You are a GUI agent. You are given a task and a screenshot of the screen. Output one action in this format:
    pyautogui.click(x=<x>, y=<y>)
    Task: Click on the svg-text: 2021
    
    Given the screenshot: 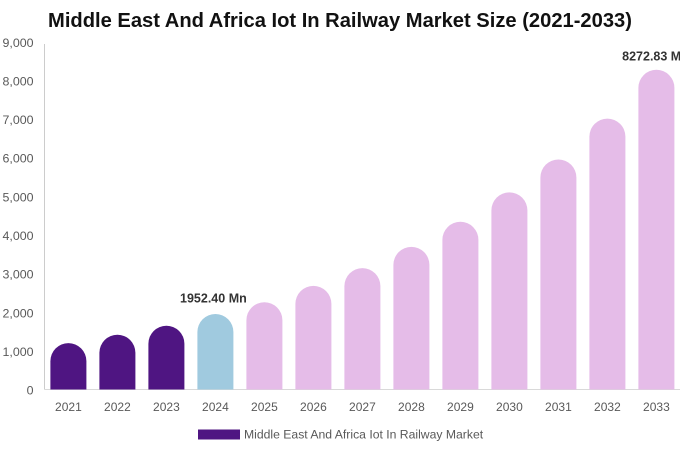 What is the action you would take?
    pyautogui.click(x=68, y=407)
    